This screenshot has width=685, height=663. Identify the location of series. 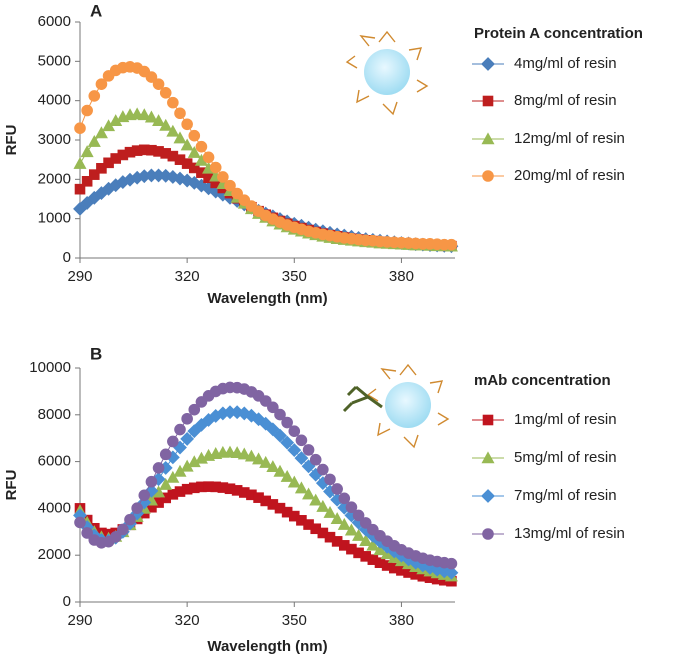
(265, 534).